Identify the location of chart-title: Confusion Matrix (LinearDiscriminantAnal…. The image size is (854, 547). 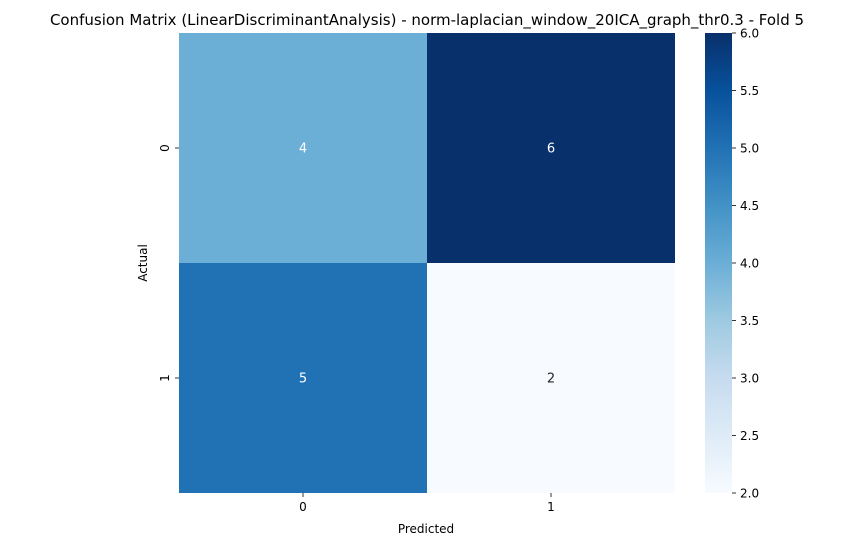
(427, 20).